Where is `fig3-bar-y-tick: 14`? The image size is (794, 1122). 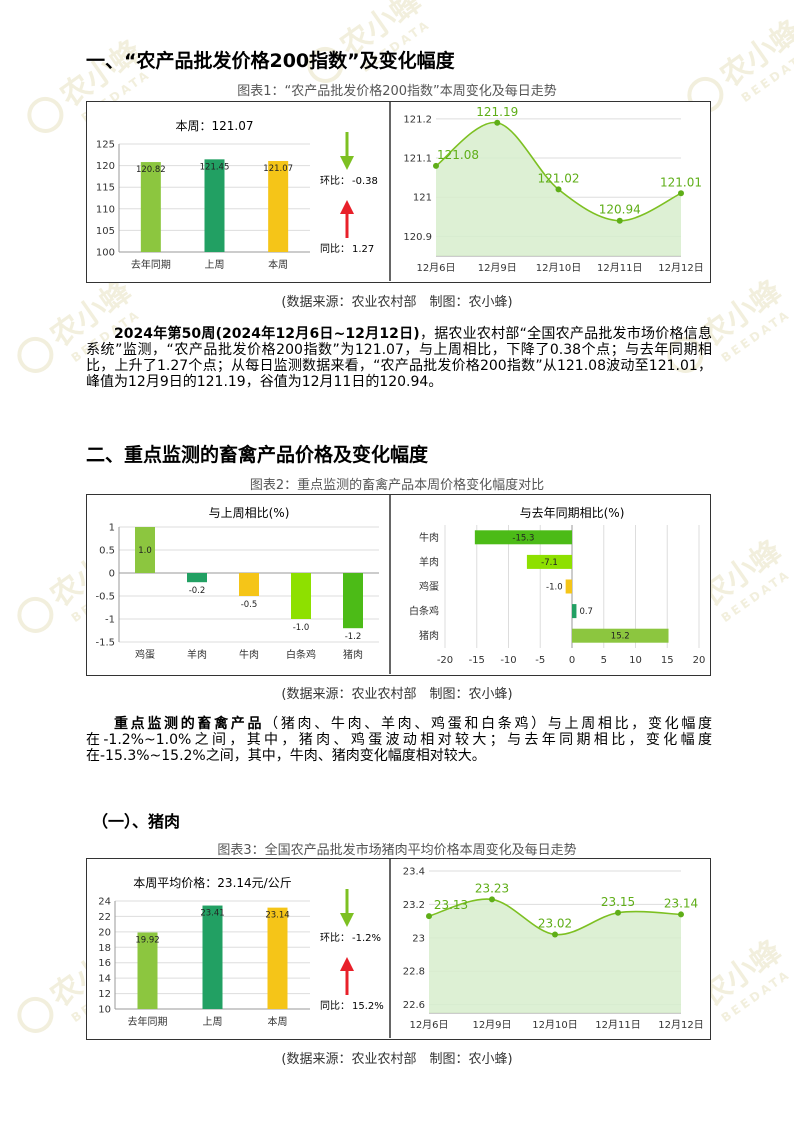
fig3-bar-y-tick: 14 is located at coordinates (104, 979).